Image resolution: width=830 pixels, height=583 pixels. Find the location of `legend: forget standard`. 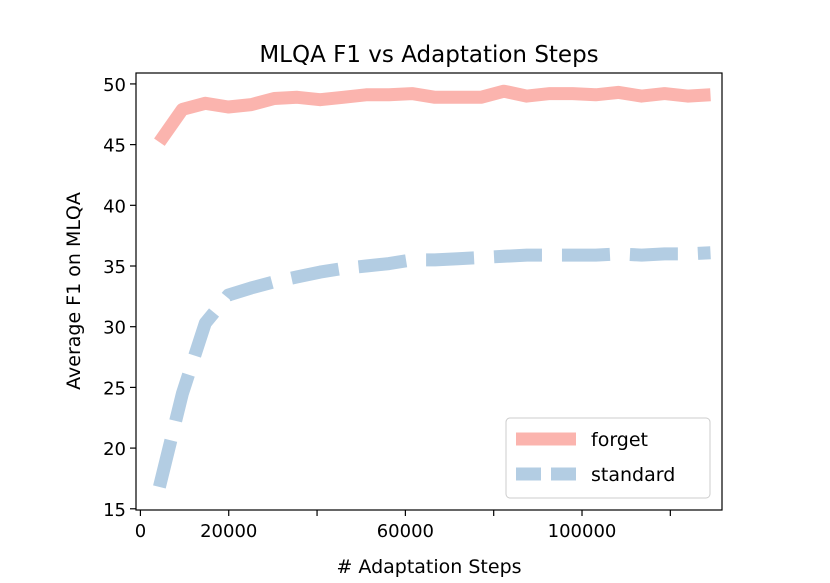

legend: forget standard is located at coordinates (608, 458).